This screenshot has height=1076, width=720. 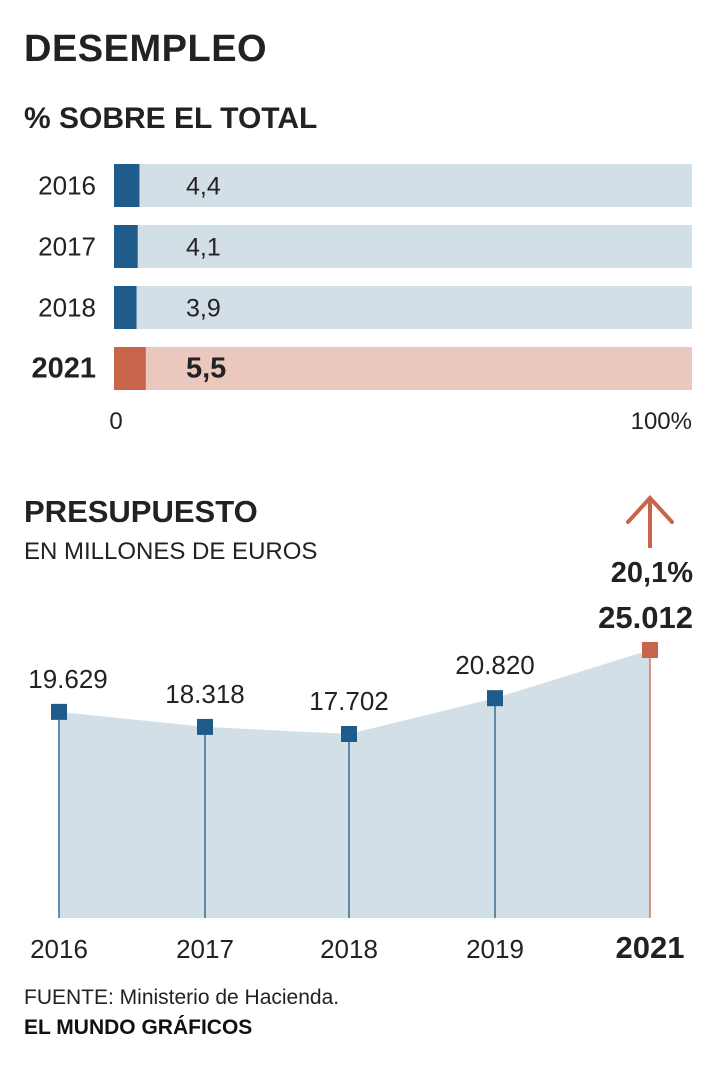 I want to click on category-label: 2017, so click(x=67, y=247).